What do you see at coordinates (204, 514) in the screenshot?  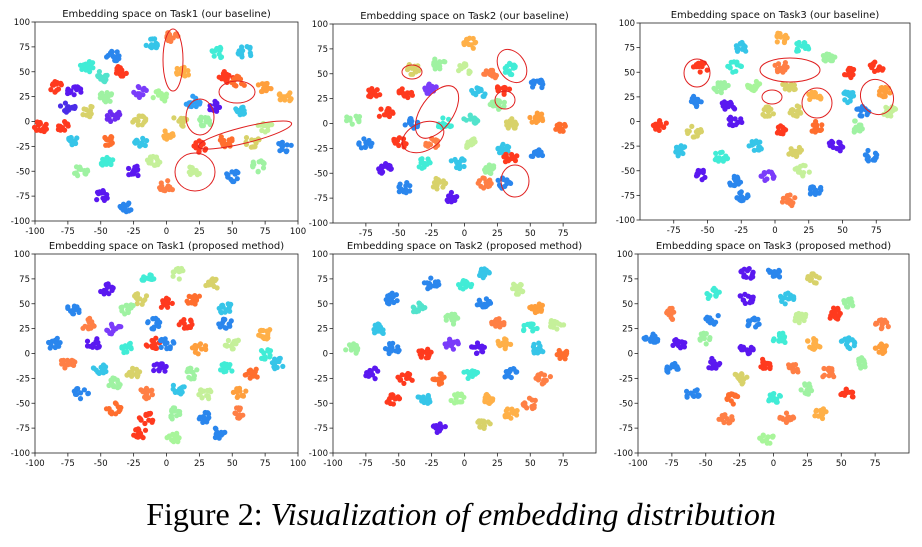 I see `caption-prefix: Figure 2:` at bounding box center [204, 514].